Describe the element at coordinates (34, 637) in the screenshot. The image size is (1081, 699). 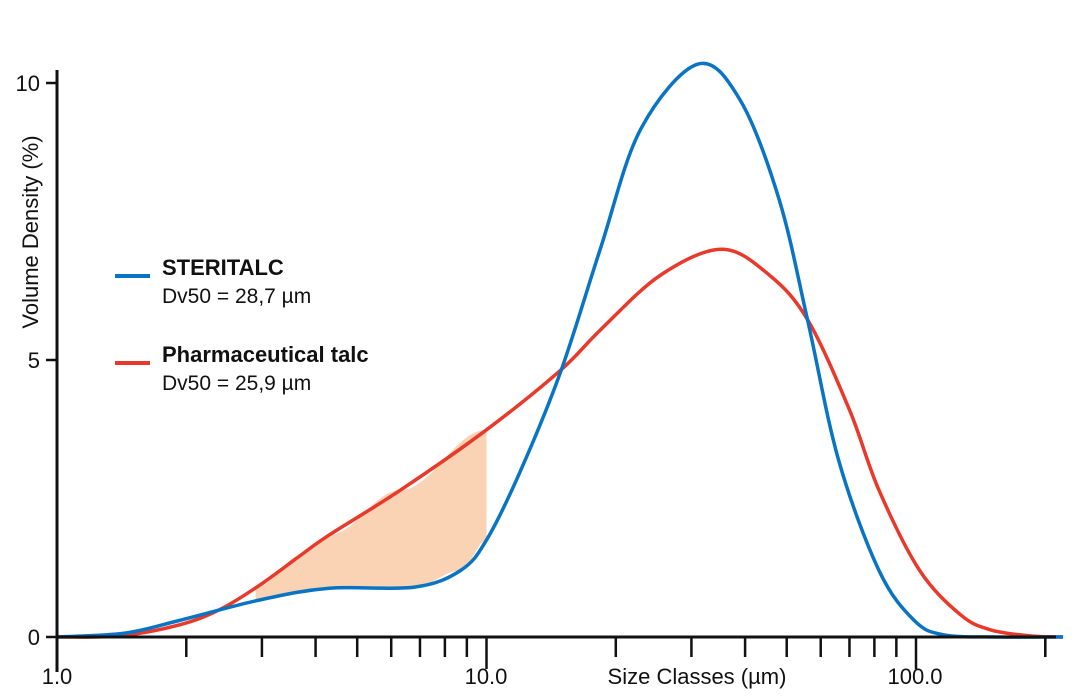
I see `y-tick-label: 0` at that location.